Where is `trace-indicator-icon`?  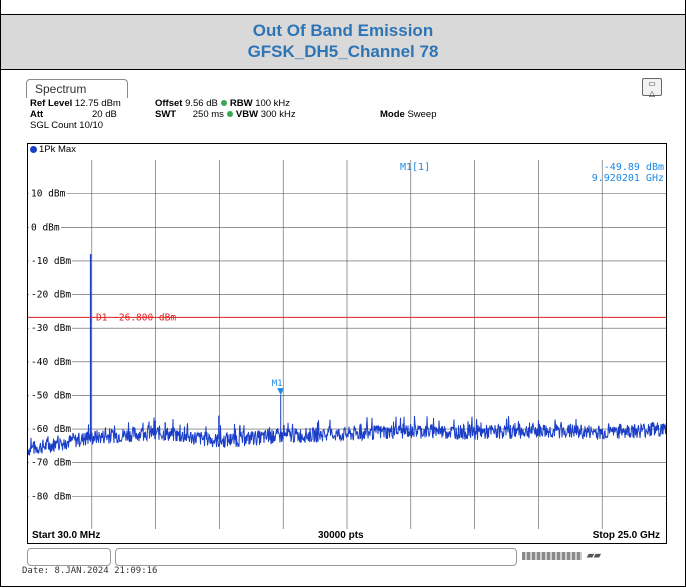
trace-indicator-icon is located at coordinates (33, 149).